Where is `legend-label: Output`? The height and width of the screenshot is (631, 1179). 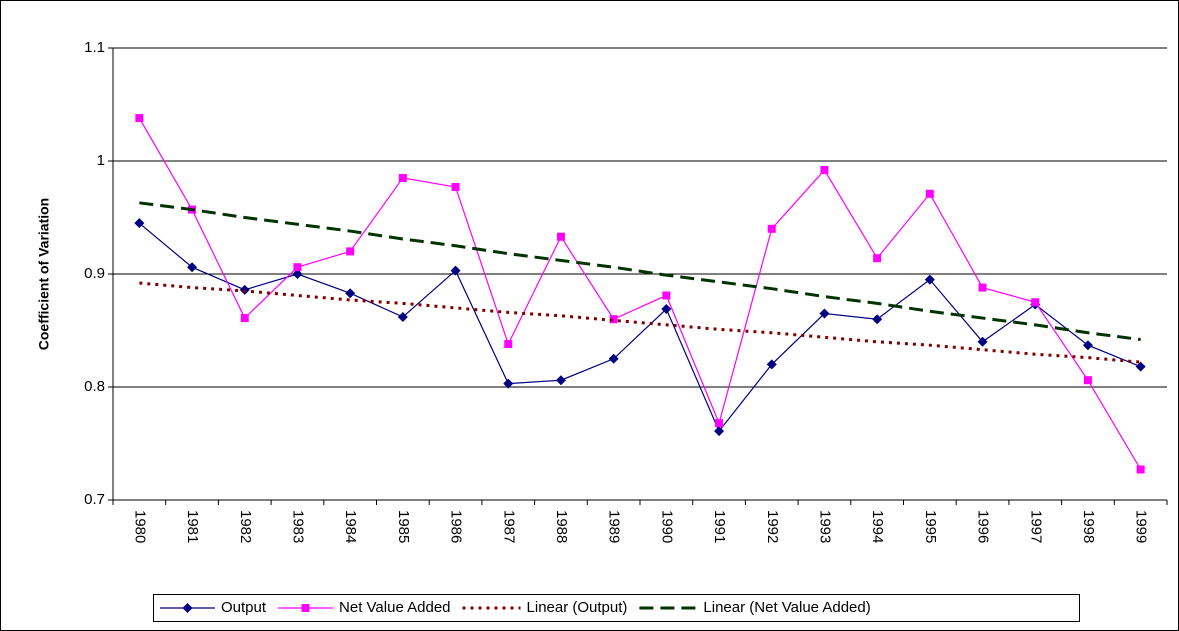
legend-label: Output is located at coordinates (244, 607).